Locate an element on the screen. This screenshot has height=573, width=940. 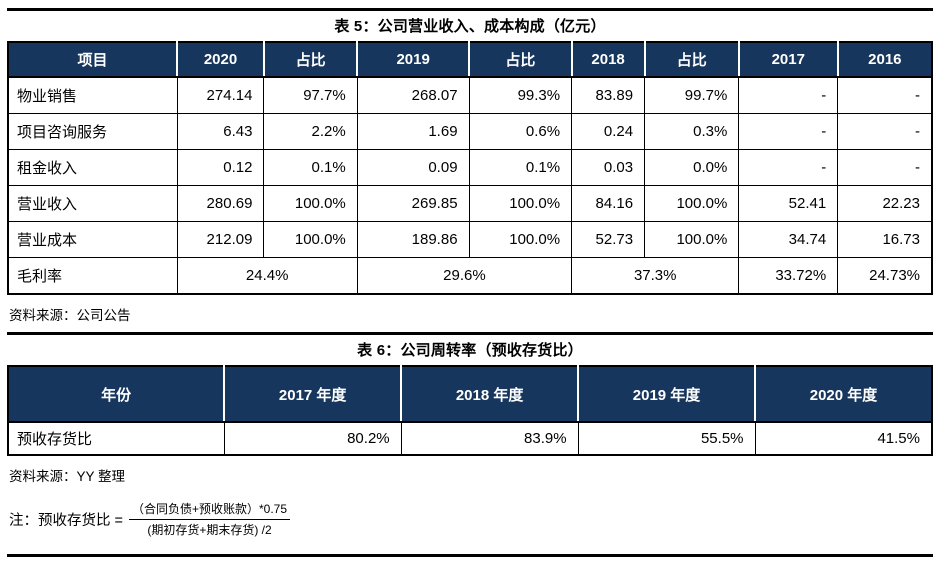
header-cell: 2017 is located at coordinates (787, 60).